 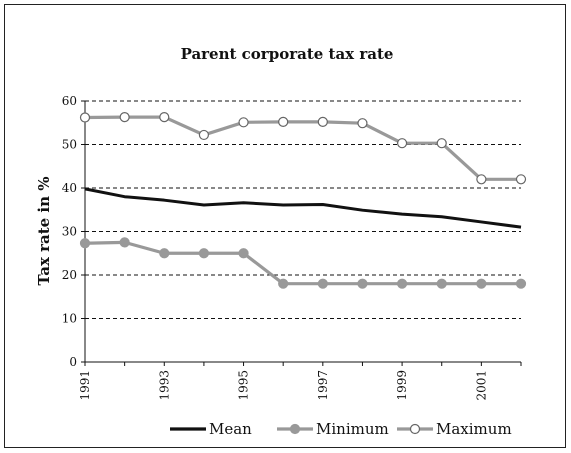 What do you see at coordinates (302, 148) in the screenshot?
I see `series-line-maximum` at bounding box center [302, 148].